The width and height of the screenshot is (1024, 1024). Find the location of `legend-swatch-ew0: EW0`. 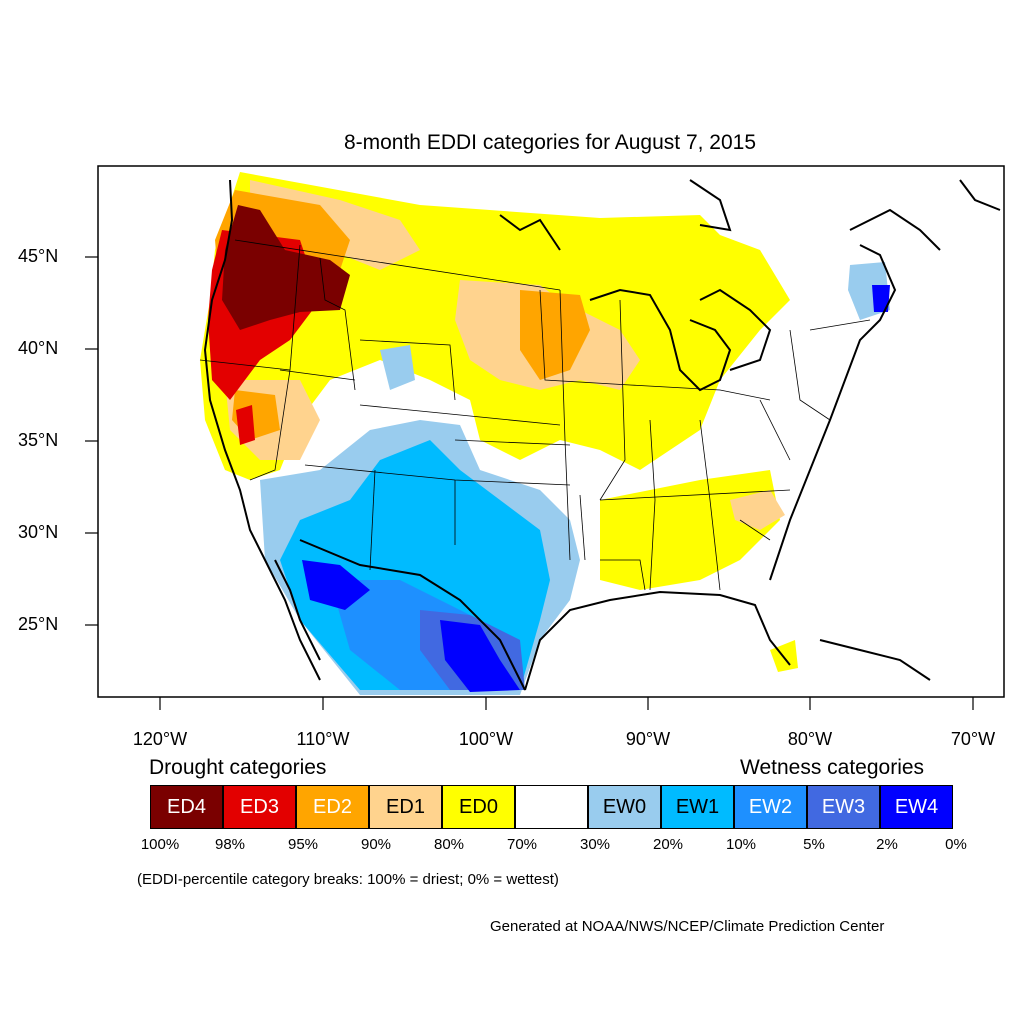

legend-swatch-ew0: EW0 is located at coordinates (624, 807).